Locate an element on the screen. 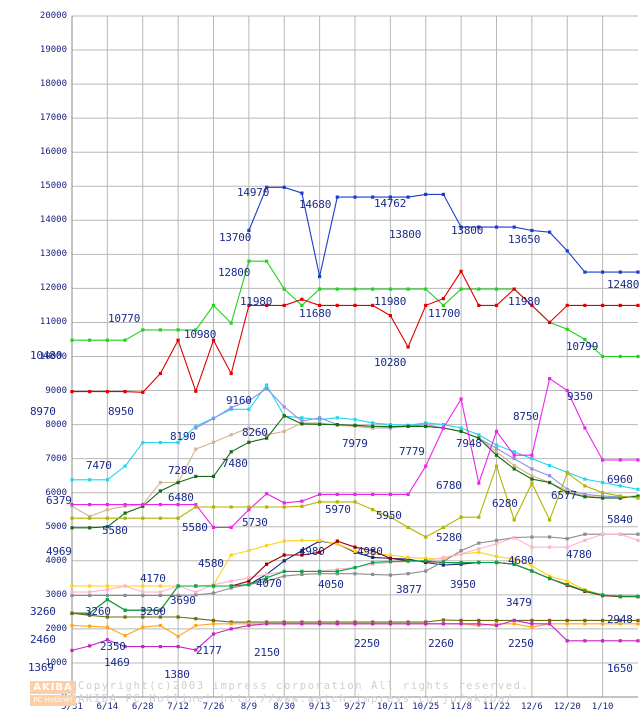  data-value-label: 3950 is located at coordinates (463, 584).